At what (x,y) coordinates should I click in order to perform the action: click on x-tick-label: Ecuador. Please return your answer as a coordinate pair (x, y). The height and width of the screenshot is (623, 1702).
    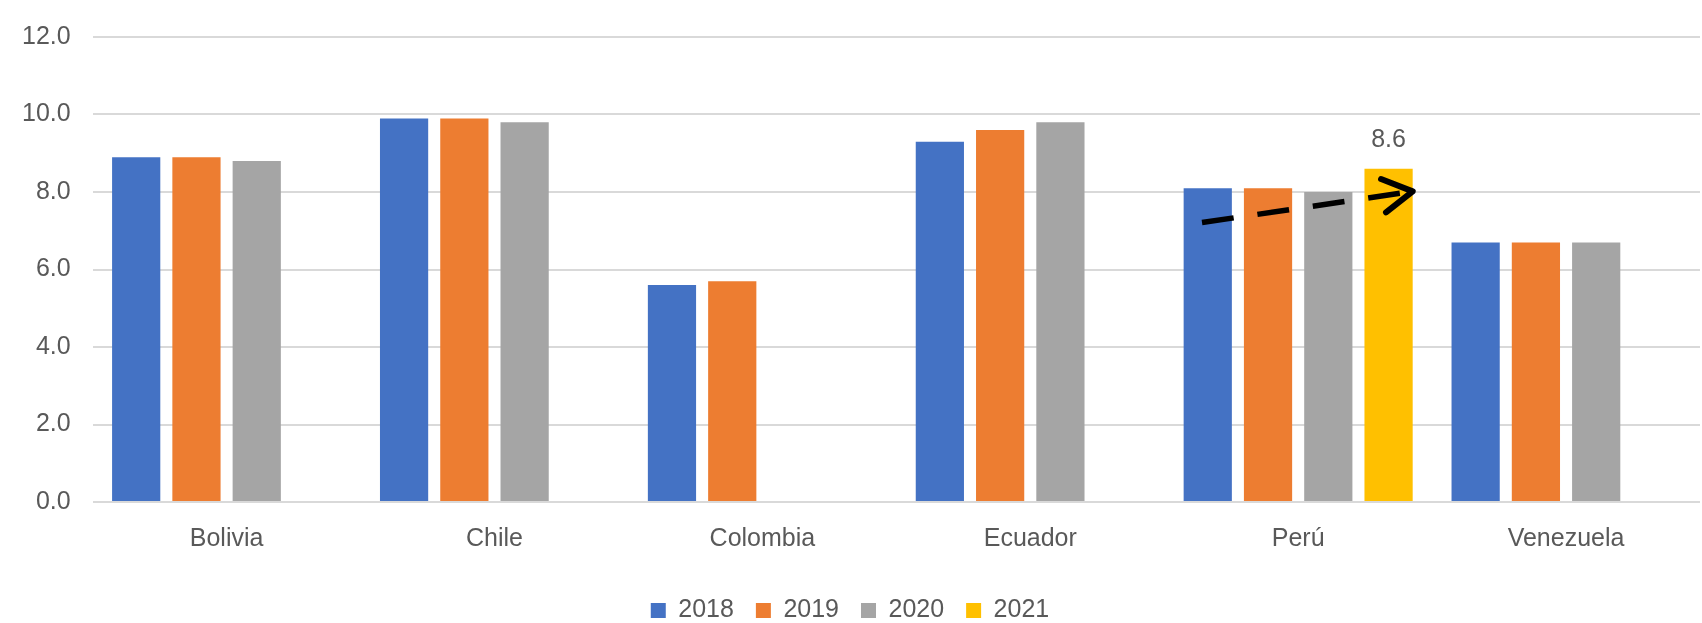
    Looking at the image, I should click on (1030, 536).